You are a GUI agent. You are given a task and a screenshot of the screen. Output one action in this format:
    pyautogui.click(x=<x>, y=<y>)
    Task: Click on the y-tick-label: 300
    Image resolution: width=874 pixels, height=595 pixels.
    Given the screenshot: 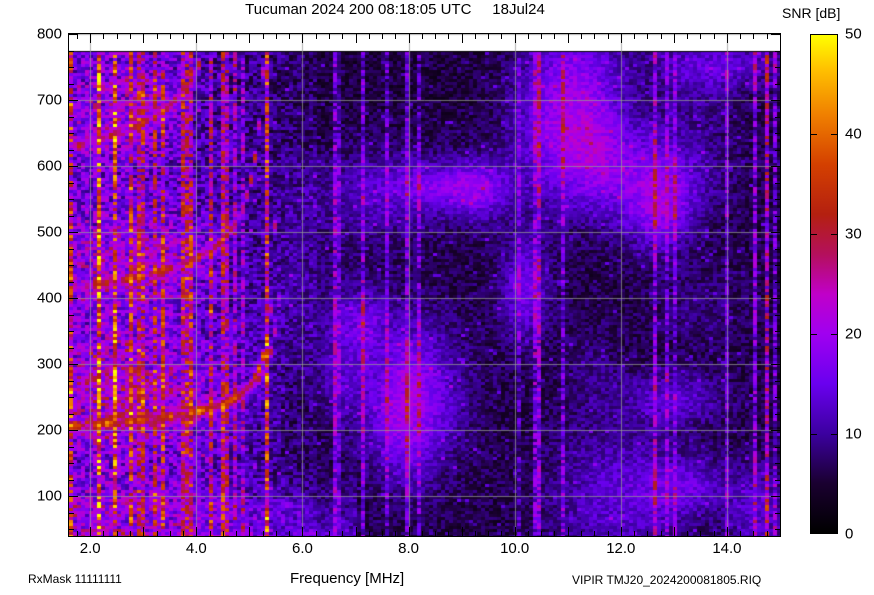 What is the action you would take?
    pyautogui.click(x=49, y=364)
    